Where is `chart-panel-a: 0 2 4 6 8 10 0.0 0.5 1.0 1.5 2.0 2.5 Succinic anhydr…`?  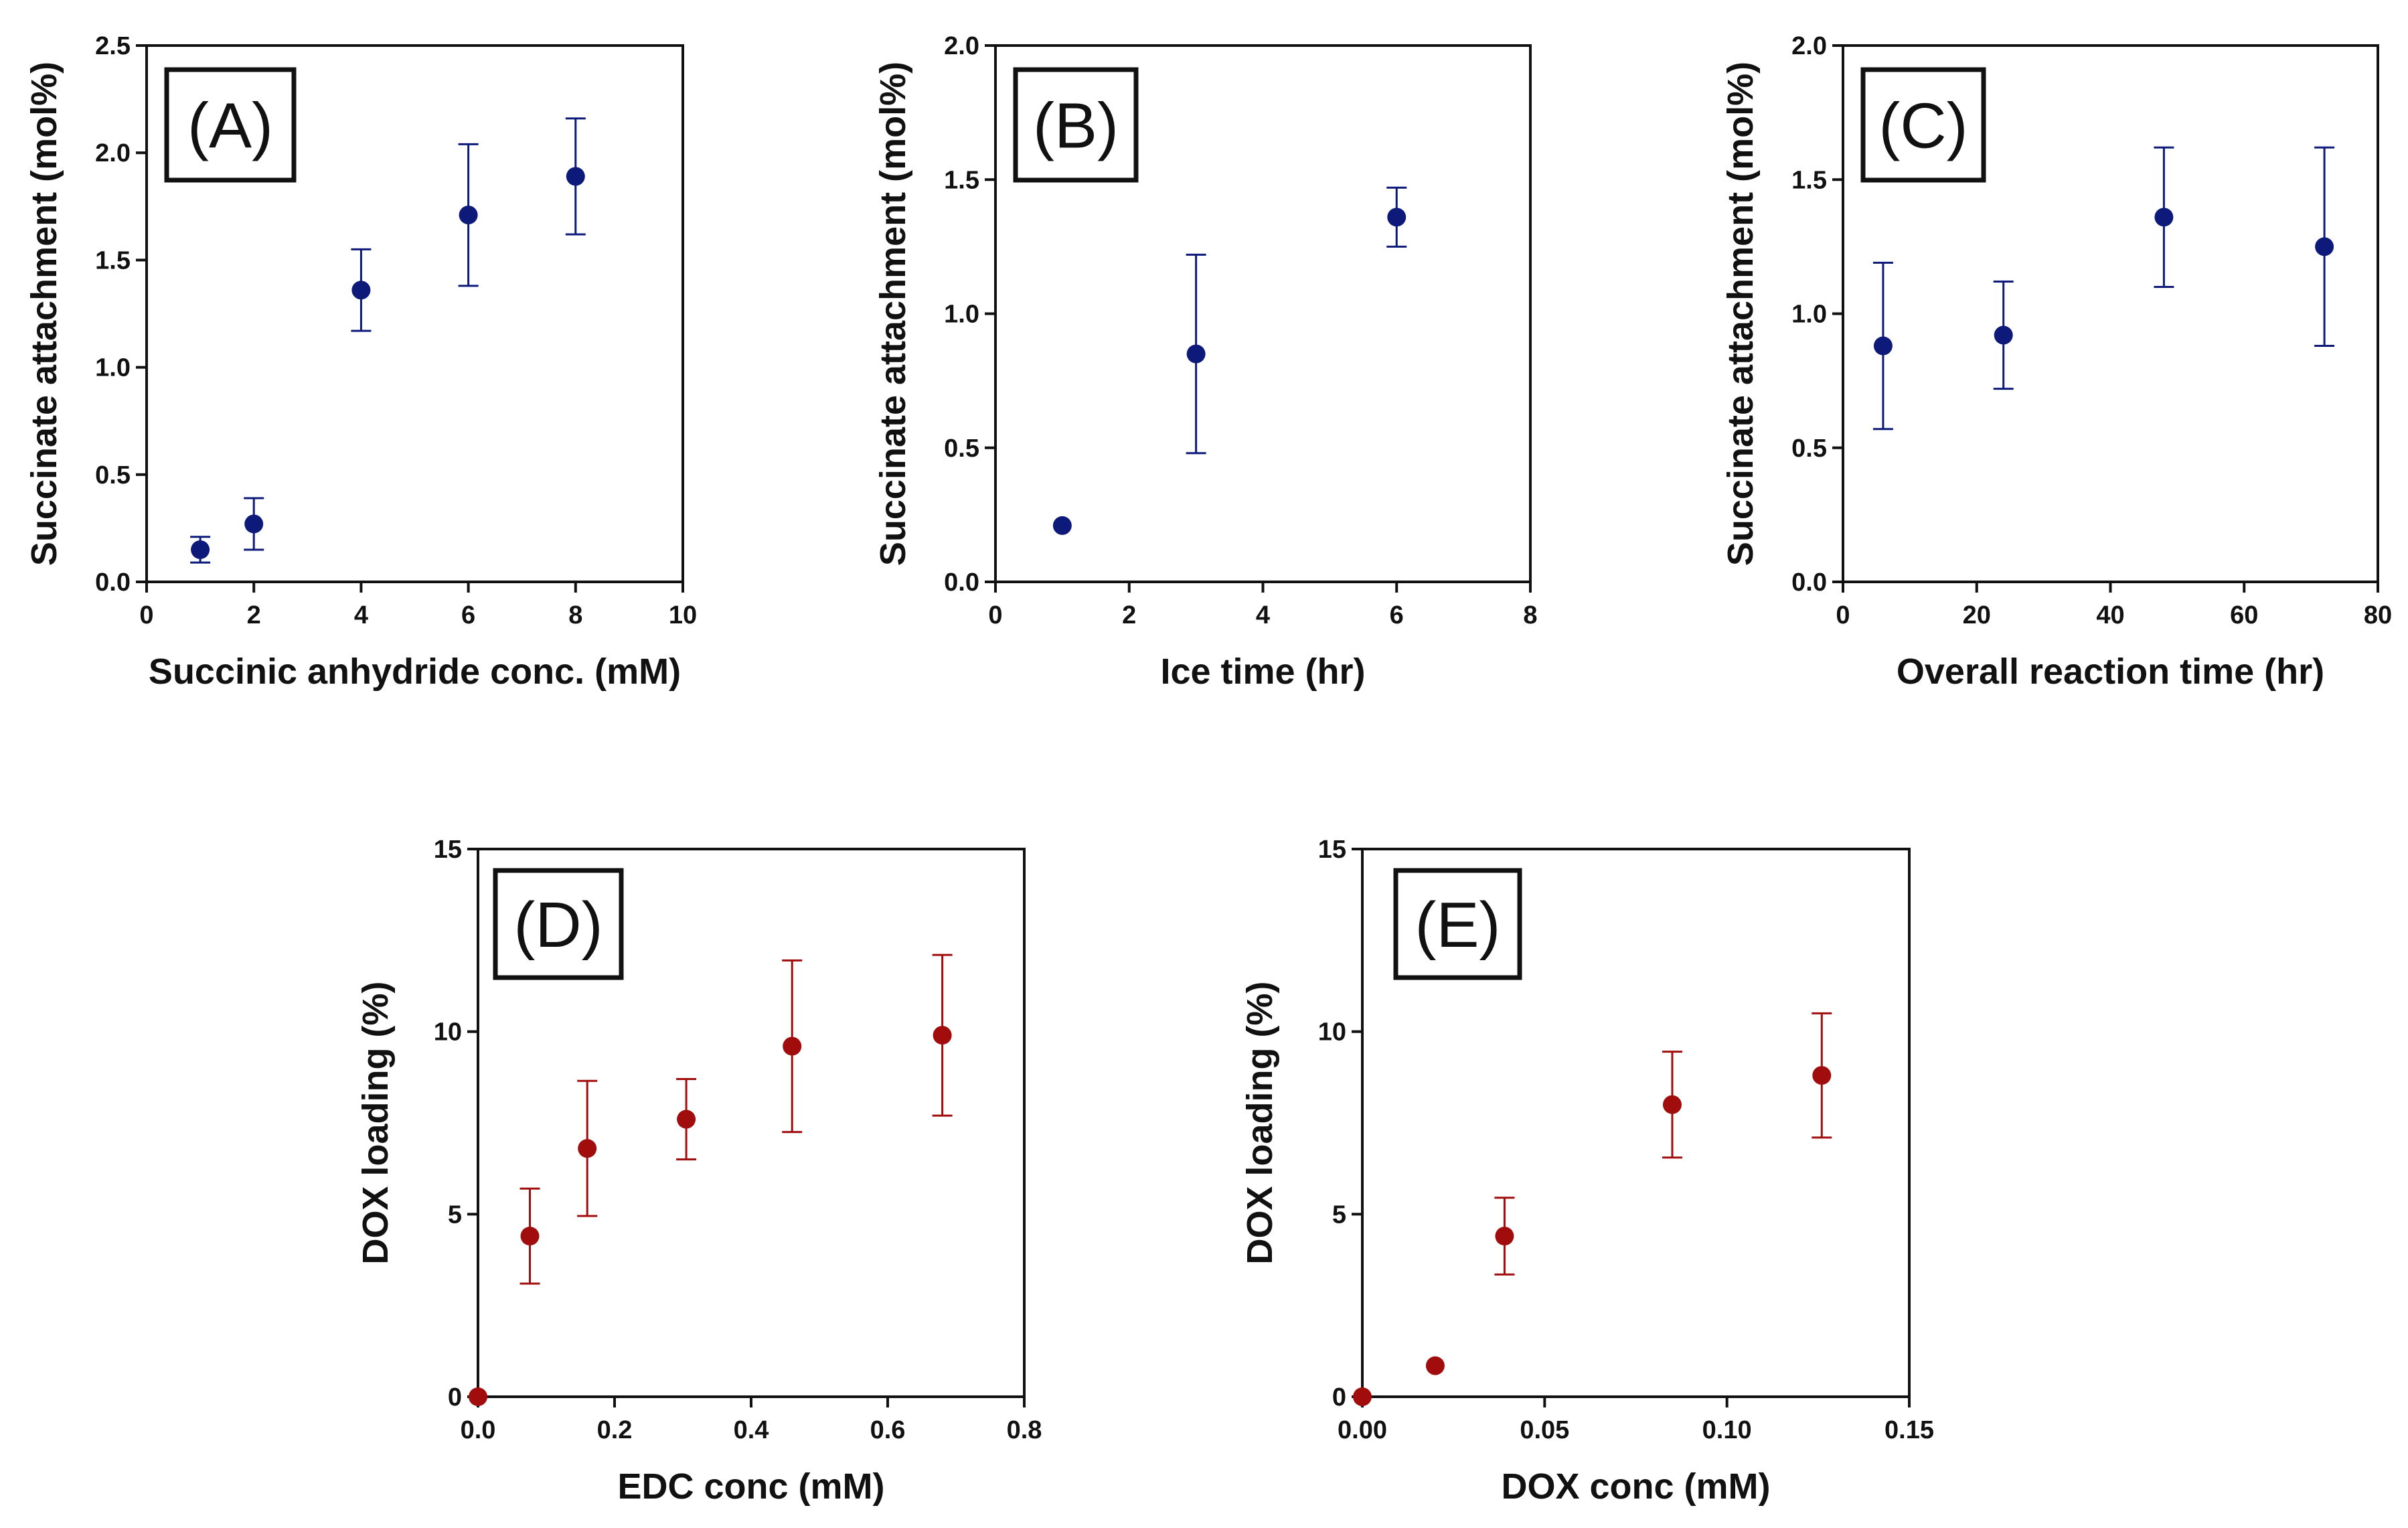 chart-panel-a: 0 2 4 6 8 10 0.0 0.5 1.0 1.5 2.0 2.5 Succinic anhydr… is located at coordinates (360, 362).